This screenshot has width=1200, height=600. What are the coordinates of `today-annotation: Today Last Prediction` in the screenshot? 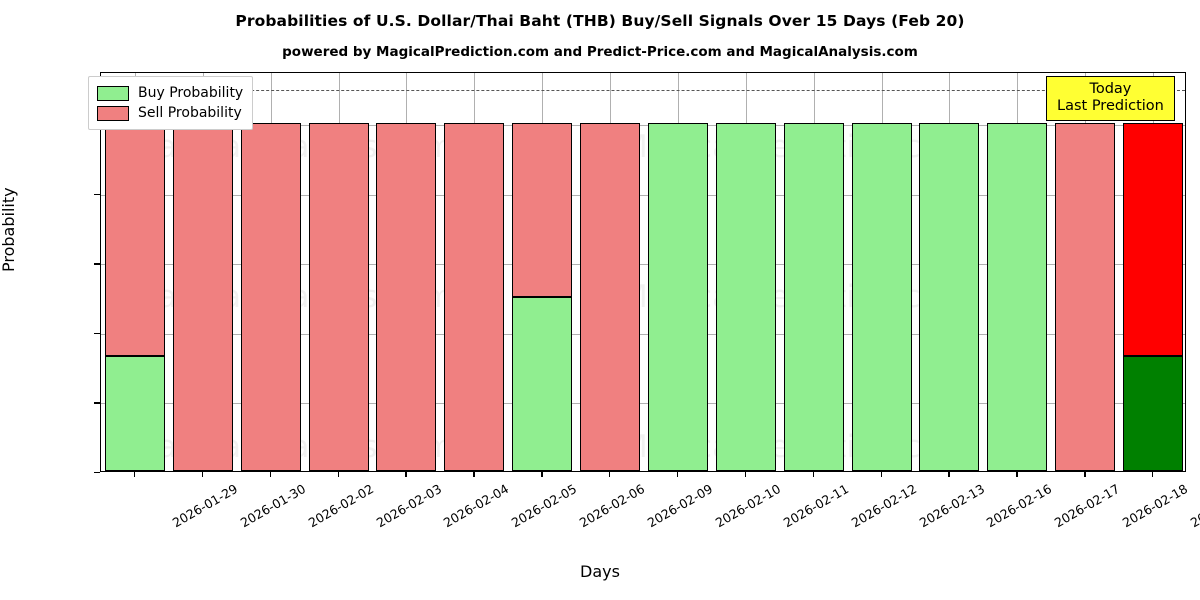 It's located at (1110, 99).